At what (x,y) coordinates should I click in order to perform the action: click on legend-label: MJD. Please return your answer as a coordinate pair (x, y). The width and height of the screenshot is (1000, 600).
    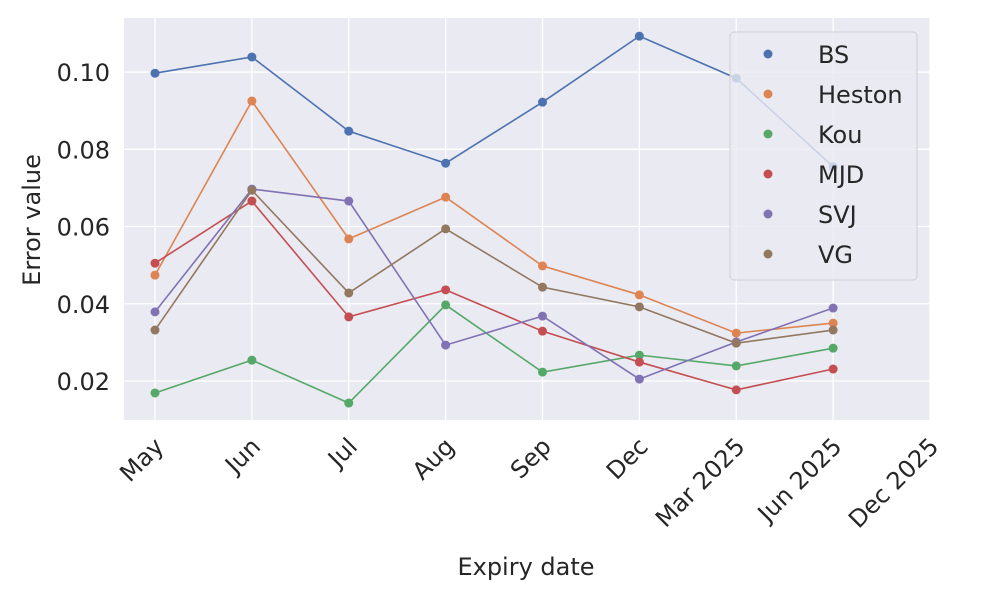
    Looking at the image, I should click on (841, 175).